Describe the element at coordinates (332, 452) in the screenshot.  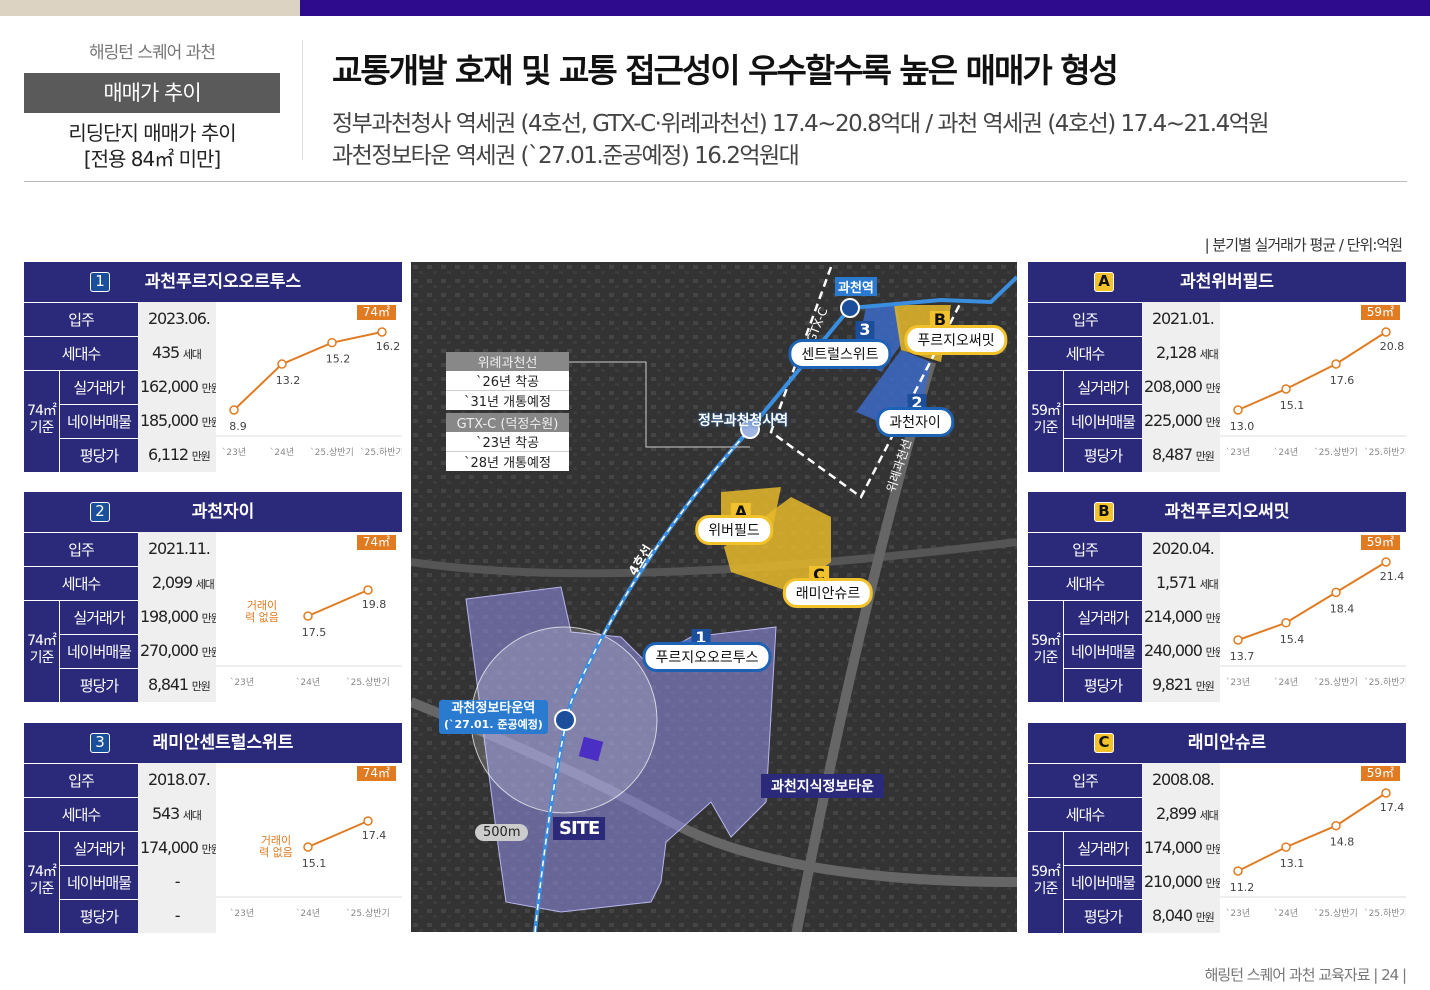
I see `x-tick-label: `25.상반기` at that location.